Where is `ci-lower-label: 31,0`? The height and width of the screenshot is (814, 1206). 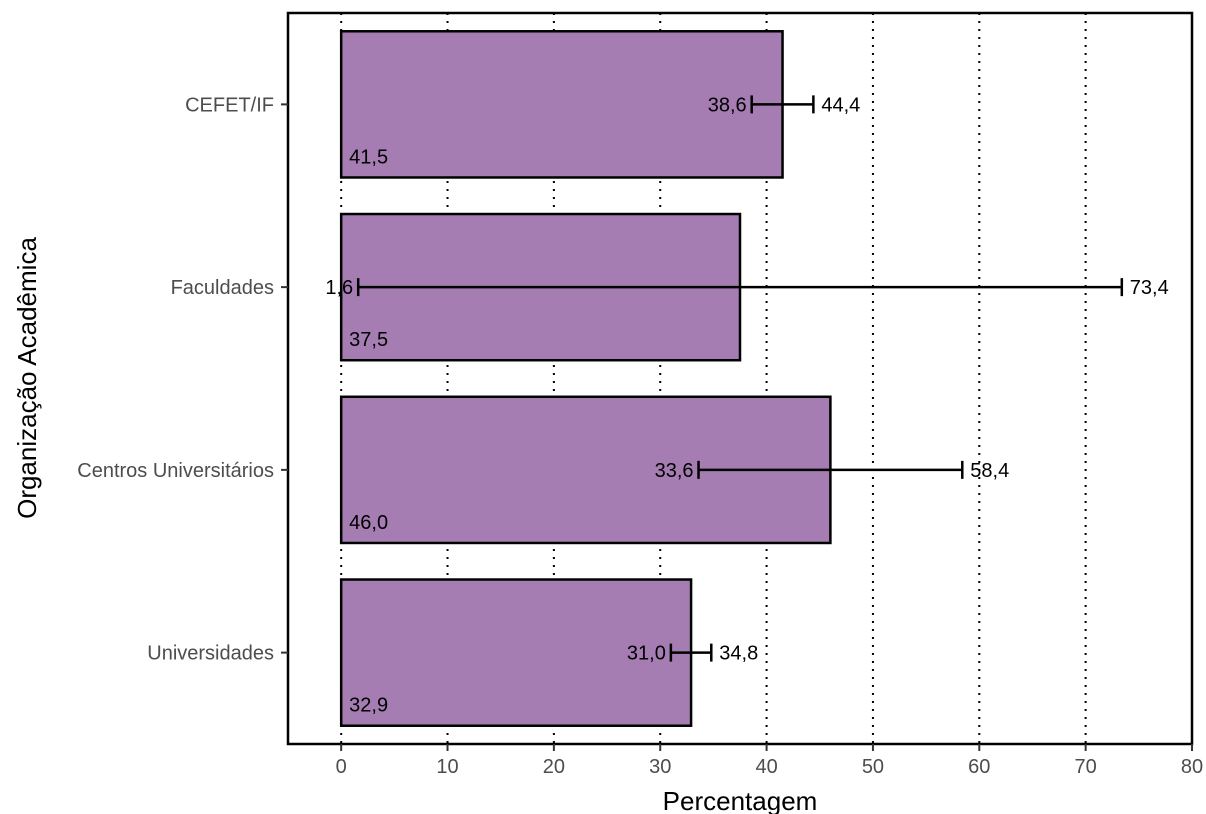 ci-lower-label: 31,0 is located at coordinates (646, 654).